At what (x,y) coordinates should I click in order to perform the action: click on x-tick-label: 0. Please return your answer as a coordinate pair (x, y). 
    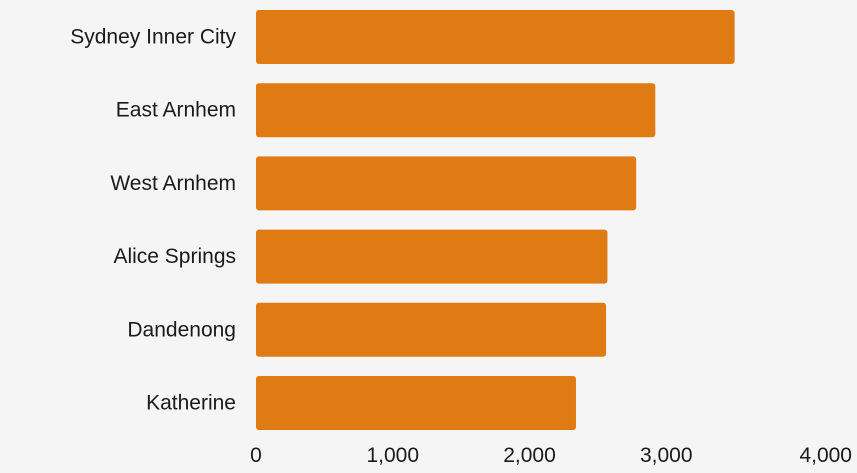
    Looking at the image, I should click on (256, 455).